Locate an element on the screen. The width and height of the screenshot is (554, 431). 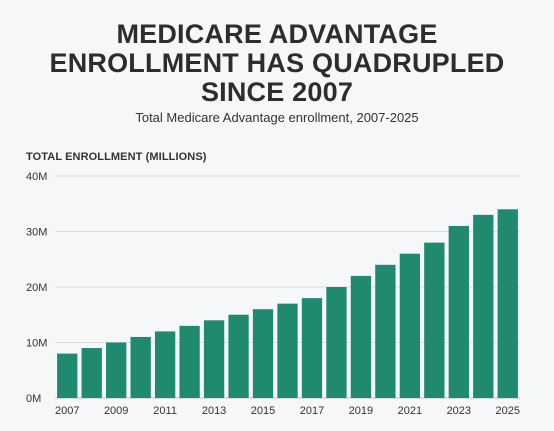
bar-2011 is located at coordinates (165, 364).